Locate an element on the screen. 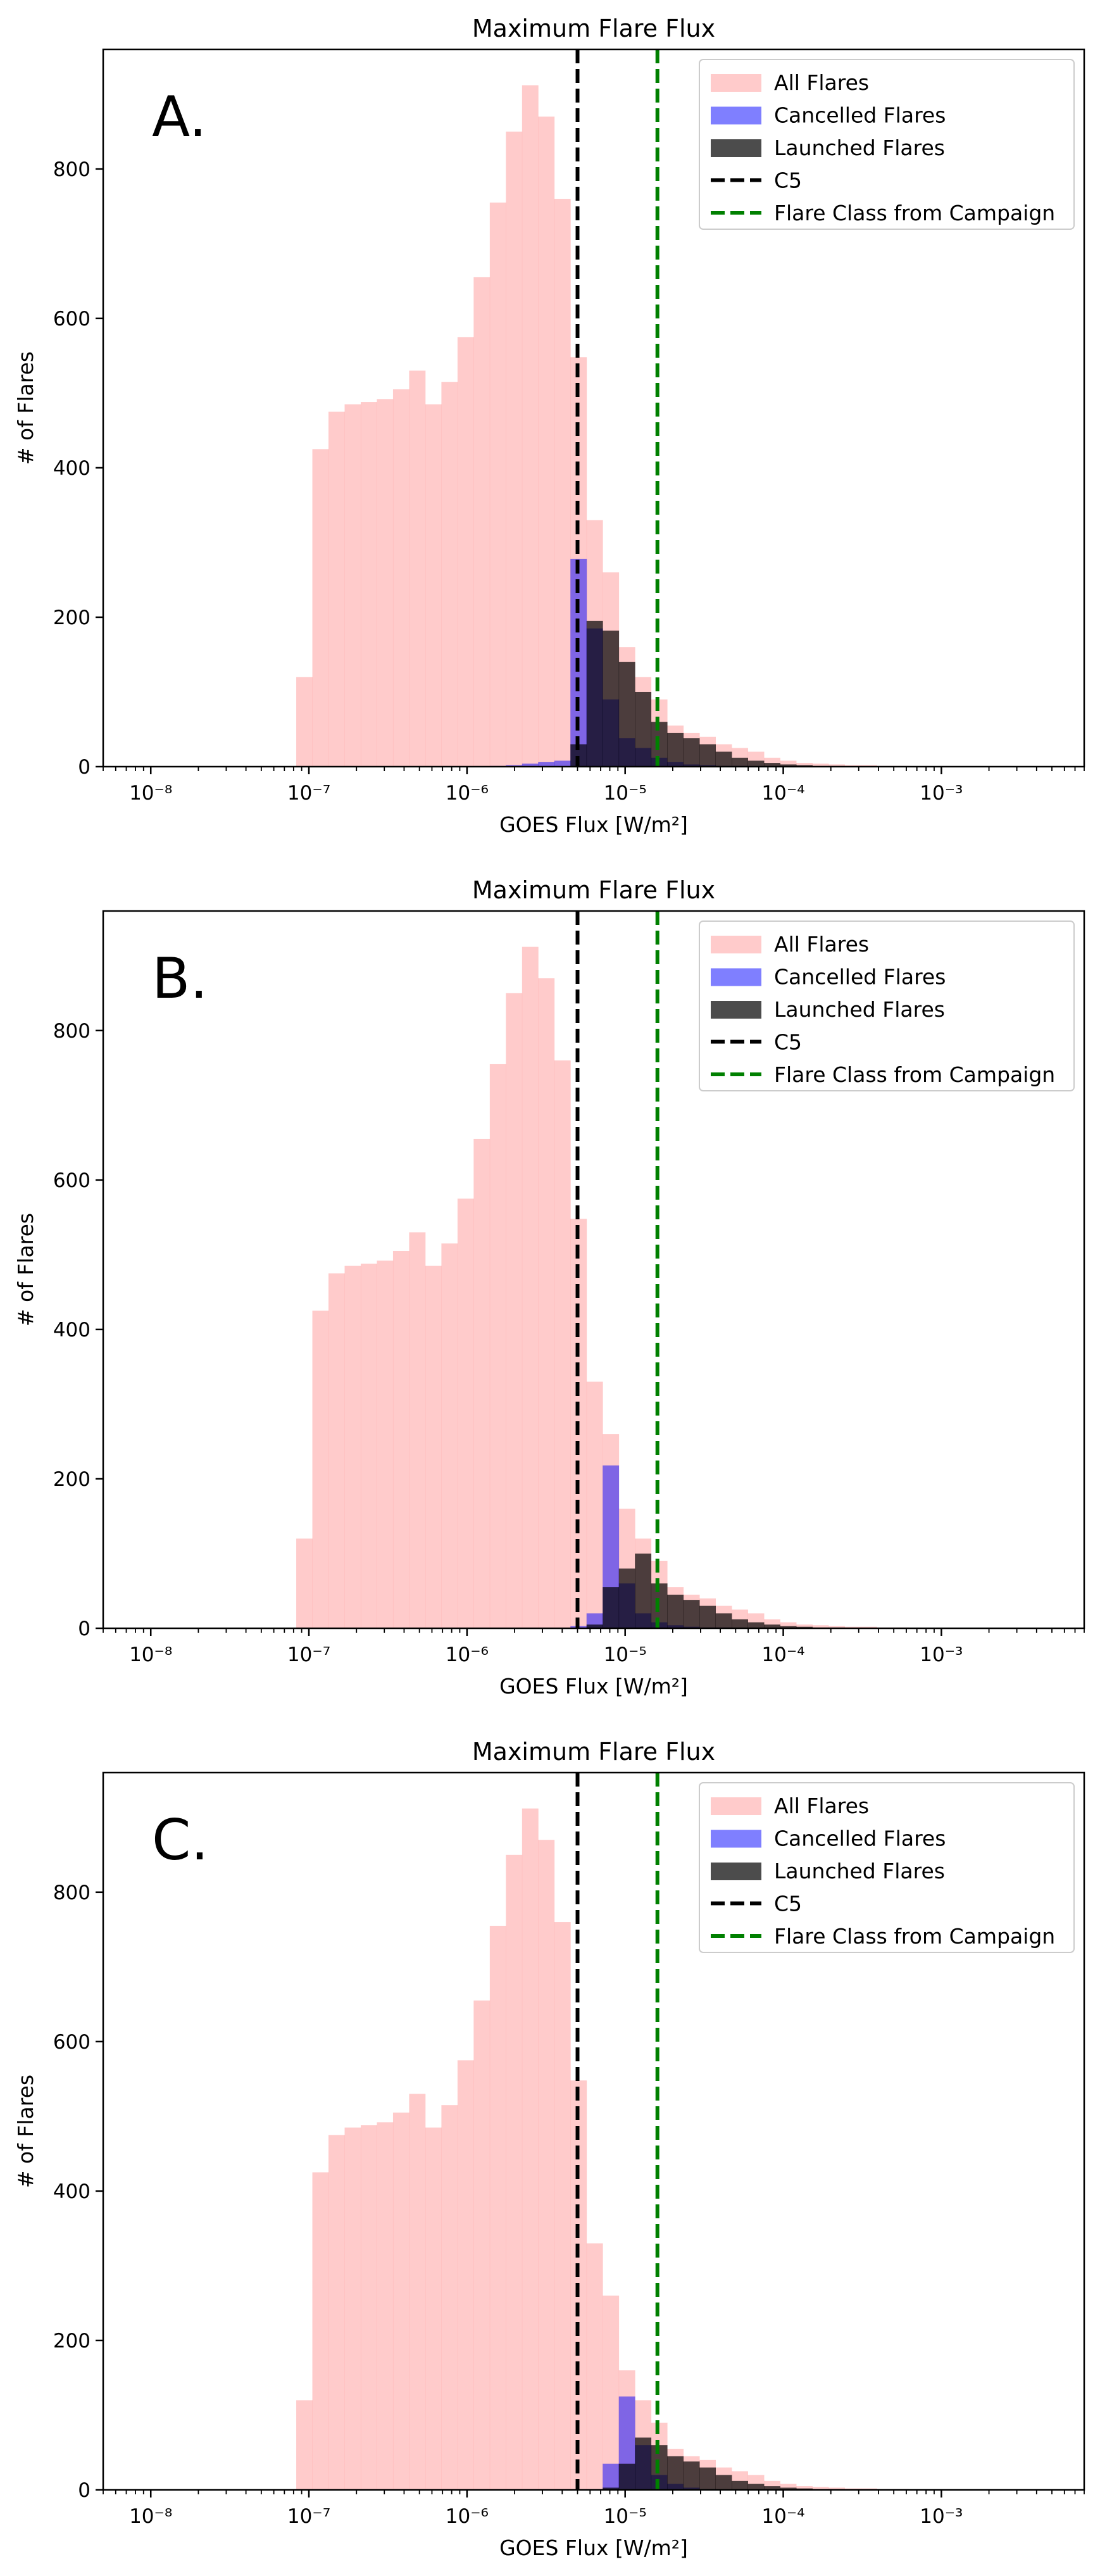 The image size is (1100, 2576). x-tick-label: 10⁻⁶ is located at coordinates (467, 1654).